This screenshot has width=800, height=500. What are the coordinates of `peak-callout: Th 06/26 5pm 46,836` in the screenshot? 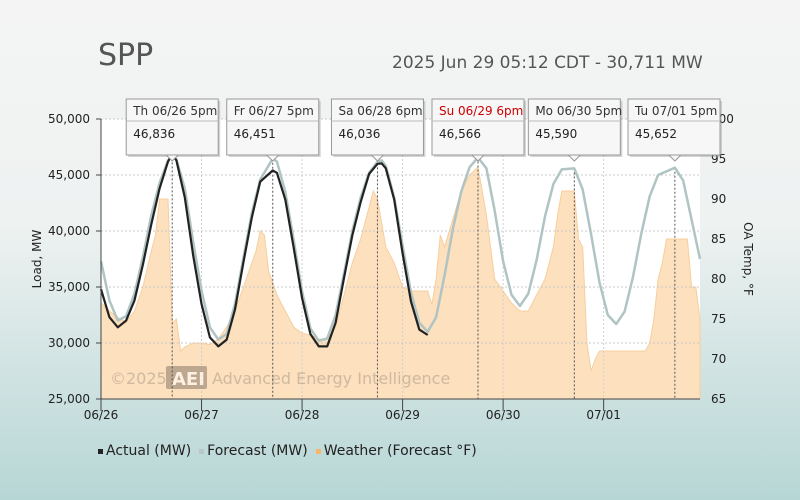 It's located at (173, 130).